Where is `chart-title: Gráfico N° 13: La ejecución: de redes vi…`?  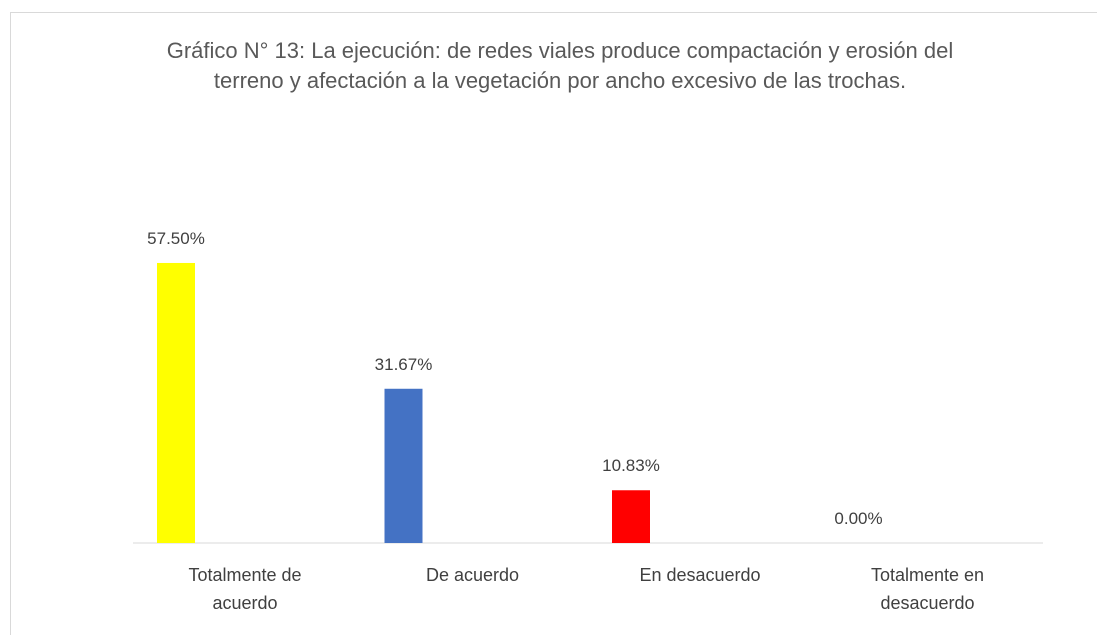 chart-title: Gráfico N° 13: La ejecución: de redes vi… is located at coordinates (560, 65).